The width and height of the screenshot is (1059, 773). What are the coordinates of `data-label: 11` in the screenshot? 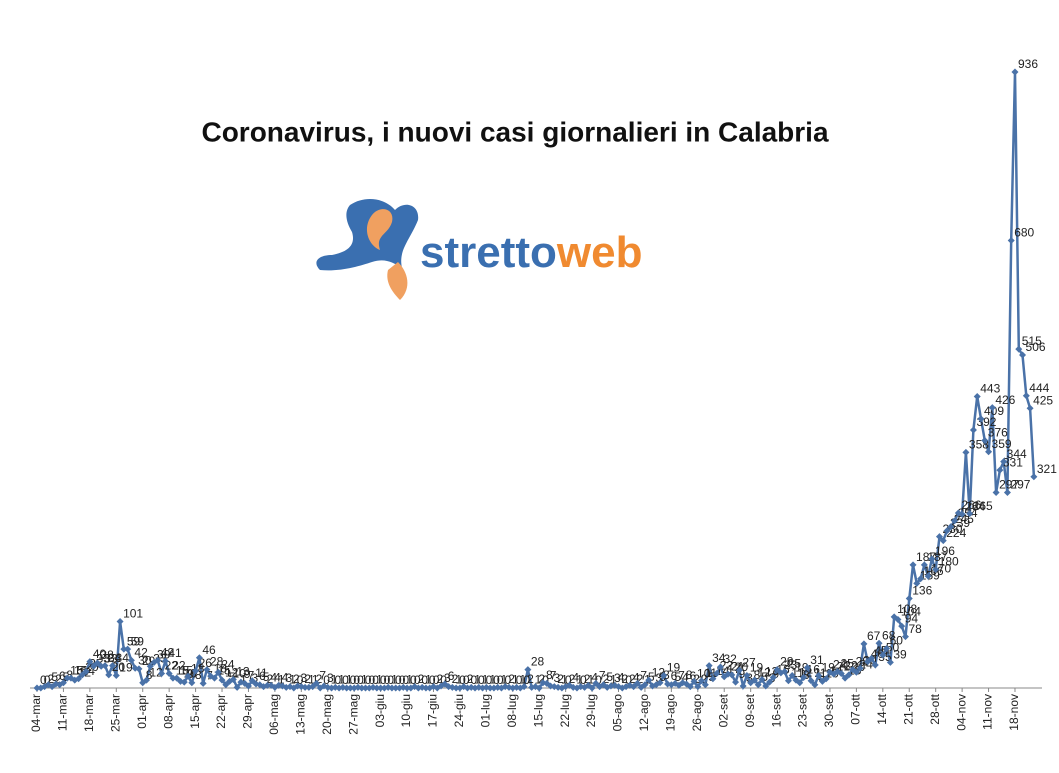 It's located at (261, 673).